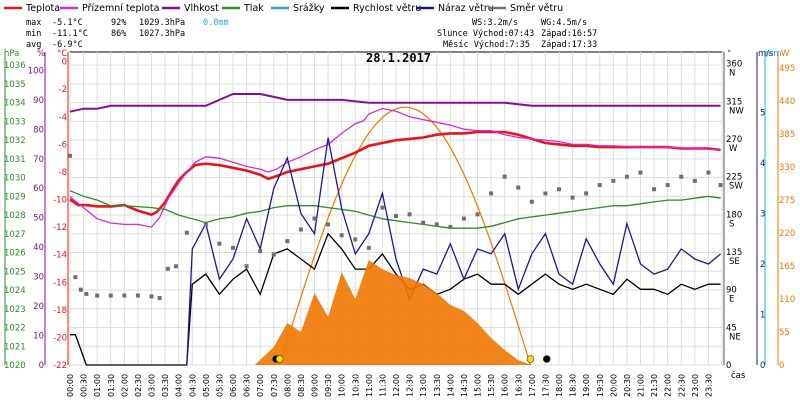 Image resolution: width=800 pixels, height=400 pixels. Describe the element at coordinates (735, 337) in the screenshot. I see `tick-wind-dir-name: NE` at that location.